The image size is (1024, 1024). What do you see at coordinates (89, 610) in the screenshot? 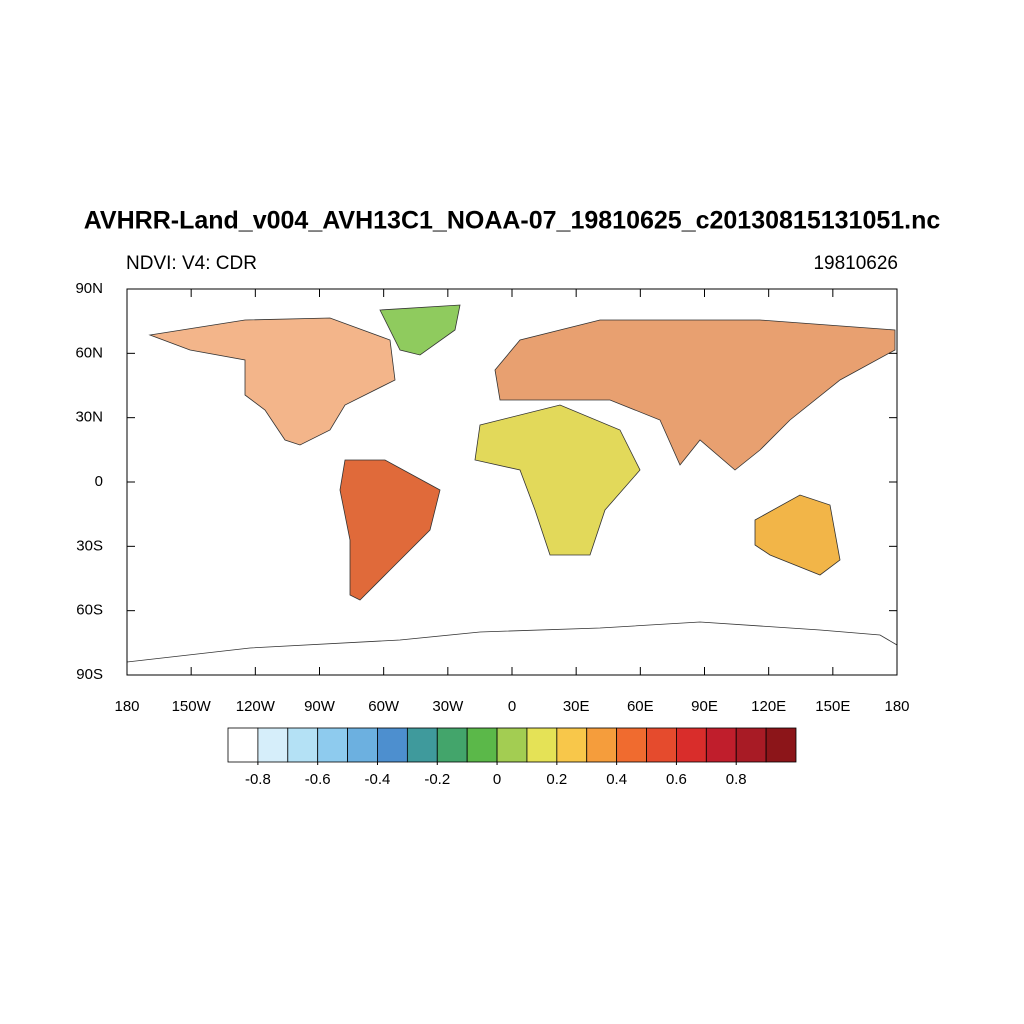
I see `y-tick-label: 60S` at bounding box center [89, 610].